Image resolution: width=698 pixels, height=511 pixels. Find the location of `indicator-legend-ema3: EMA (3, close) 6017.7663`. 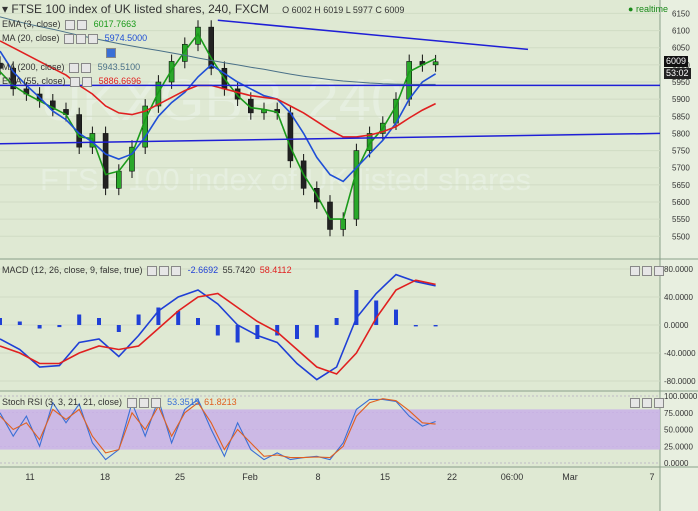

indicator-legend-ema3: EMA (3, close) 6017.7663 is located at coordinates (69, 24).